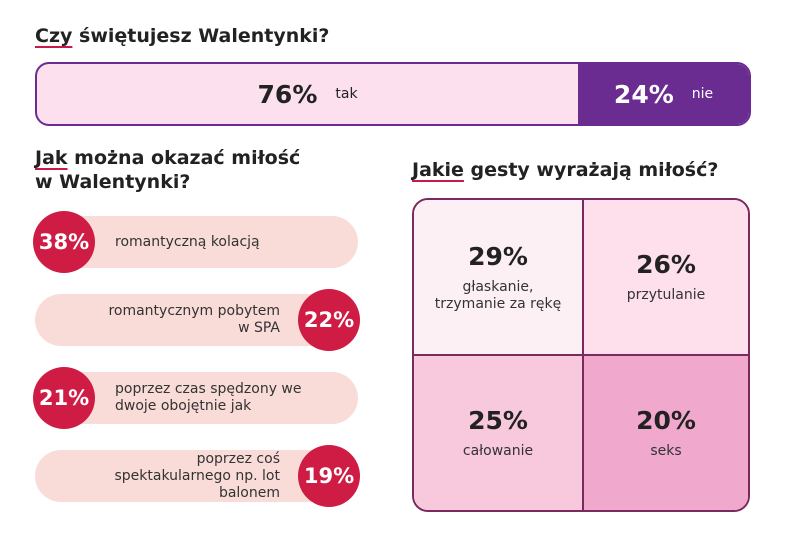  I want to click on bar-segment-nie: 24% nie, so click(663, 94).